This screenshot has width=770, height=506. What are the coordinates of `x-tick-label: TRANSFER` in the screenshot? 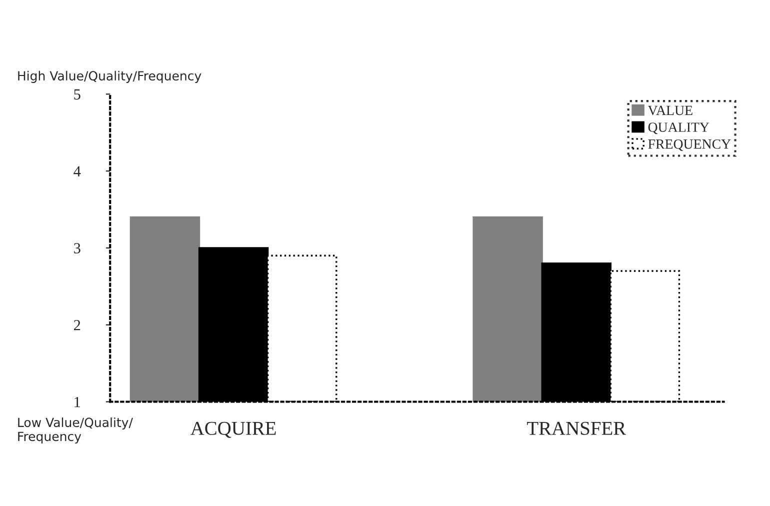 It's located at (576, 428).